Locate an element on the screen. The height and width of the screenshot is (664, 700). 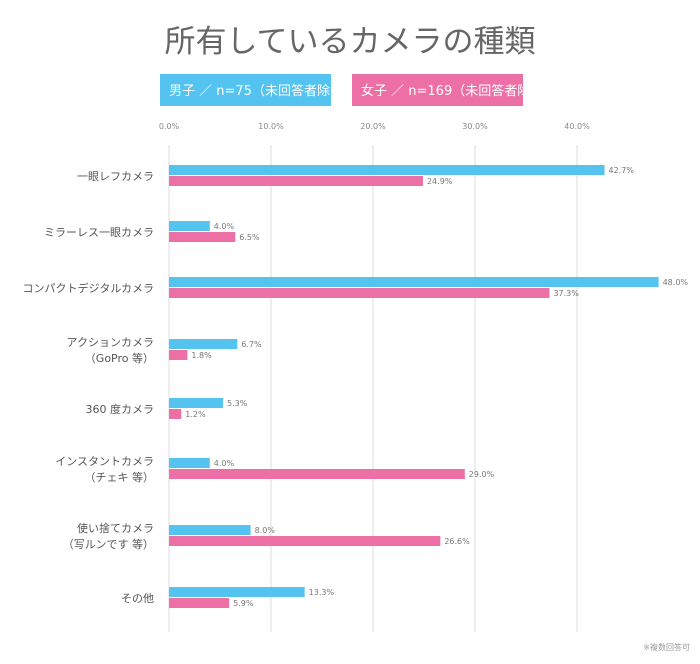
chart-title: 所有しているカメラの種類 is located at coordinates (349, 42).